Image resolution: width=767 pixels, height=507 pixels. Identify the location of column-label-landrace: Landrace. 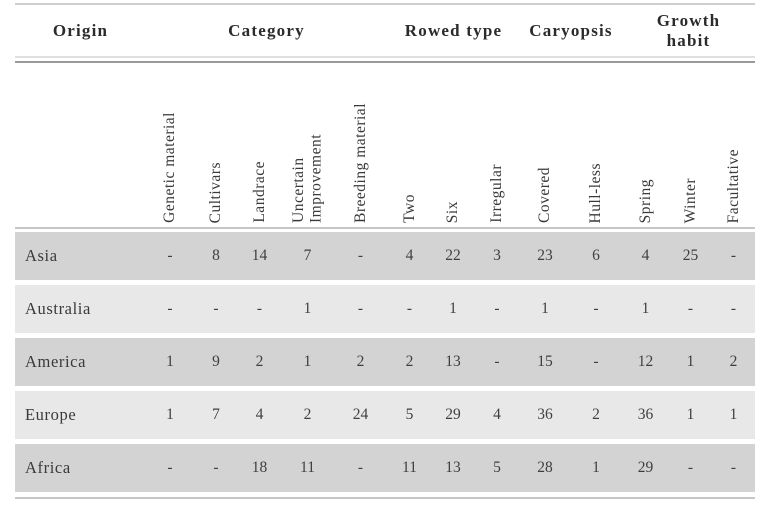
(259, 192).